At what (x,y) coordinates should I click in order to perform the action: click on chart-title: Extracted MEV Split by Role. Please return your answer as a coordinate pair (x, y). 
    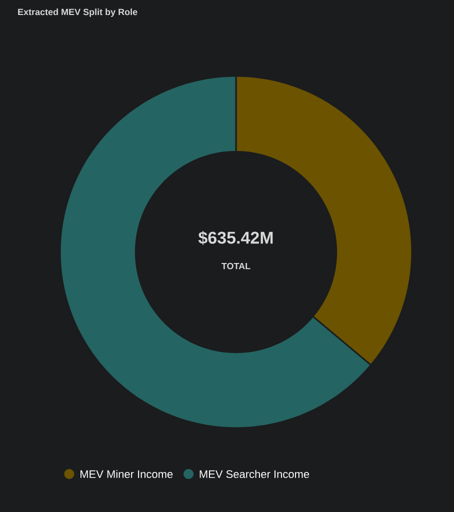
    Looking at the image, I should click on (78, 12).